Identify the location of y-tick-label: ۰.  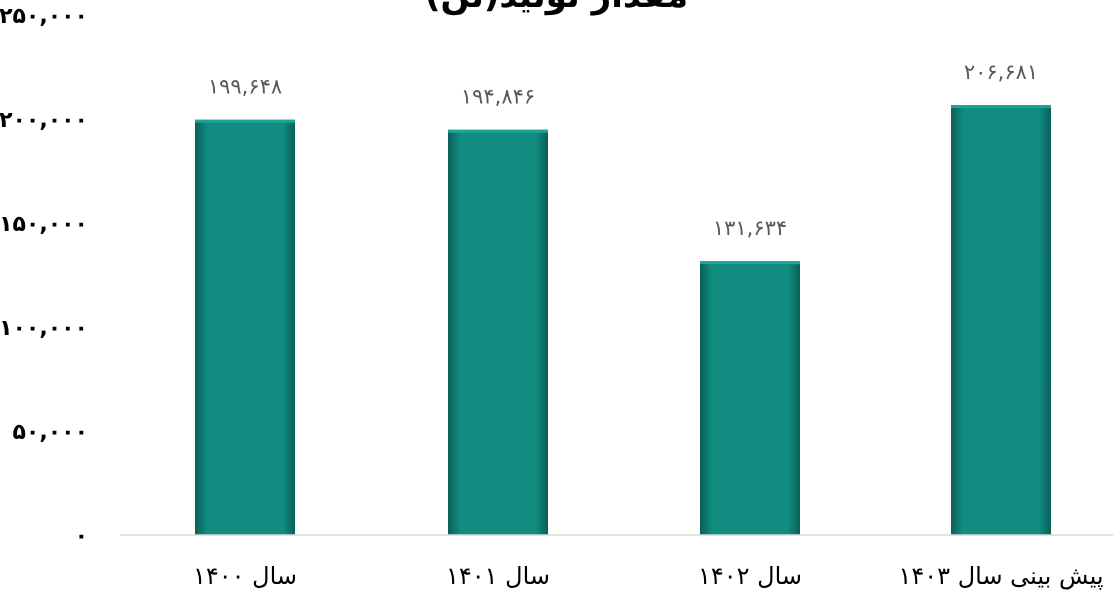
(81, 536).